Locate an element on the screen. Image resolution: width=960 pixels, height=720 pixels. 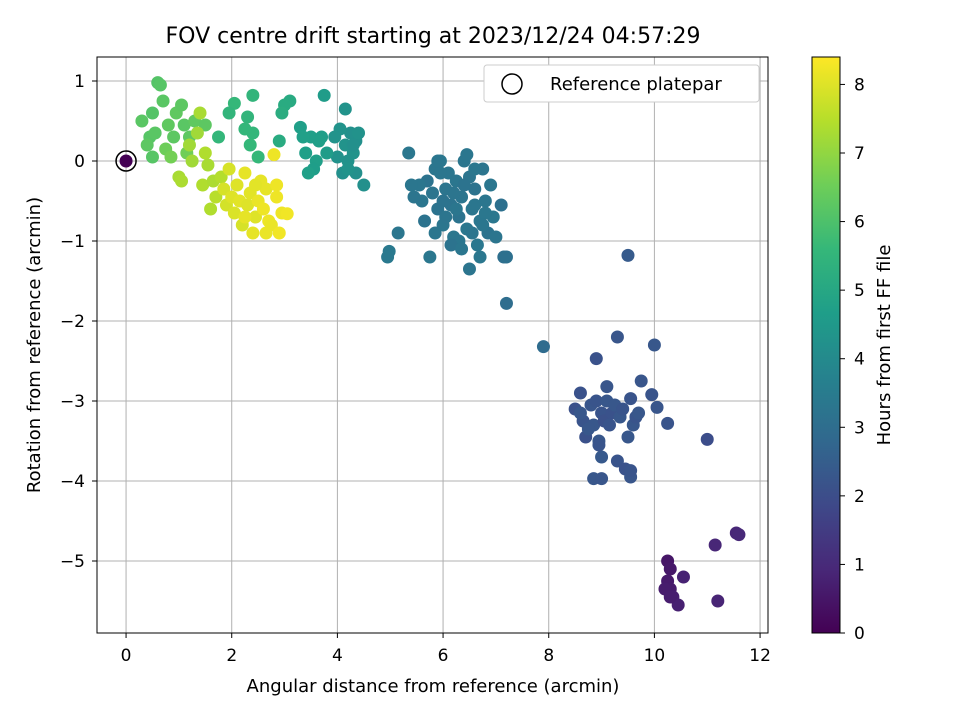
y-tick-label: 0 is located at coordinates (79, 162).